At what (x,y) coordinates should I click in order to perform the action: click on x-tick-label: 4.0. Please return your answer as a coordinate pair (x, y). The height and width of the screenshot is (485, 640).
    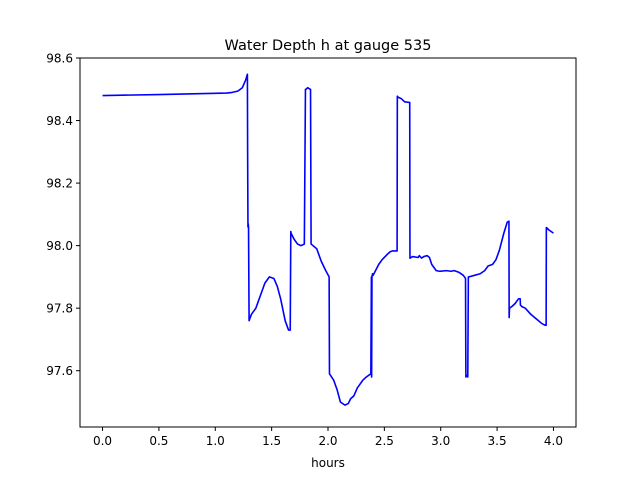
    Looking at the image, I should click on (553, 441).